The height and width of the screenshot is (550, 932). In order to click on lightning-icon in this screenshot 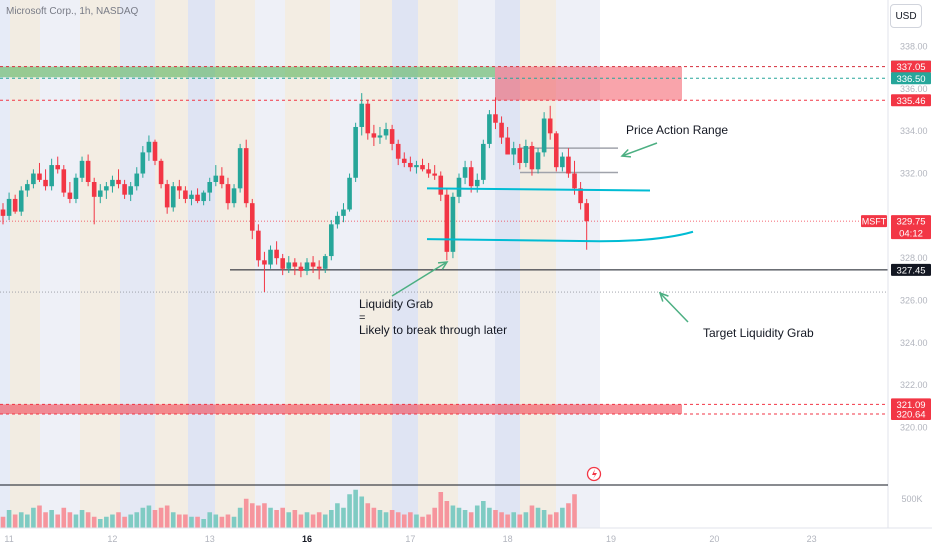, I will do `click(594, 474)`.